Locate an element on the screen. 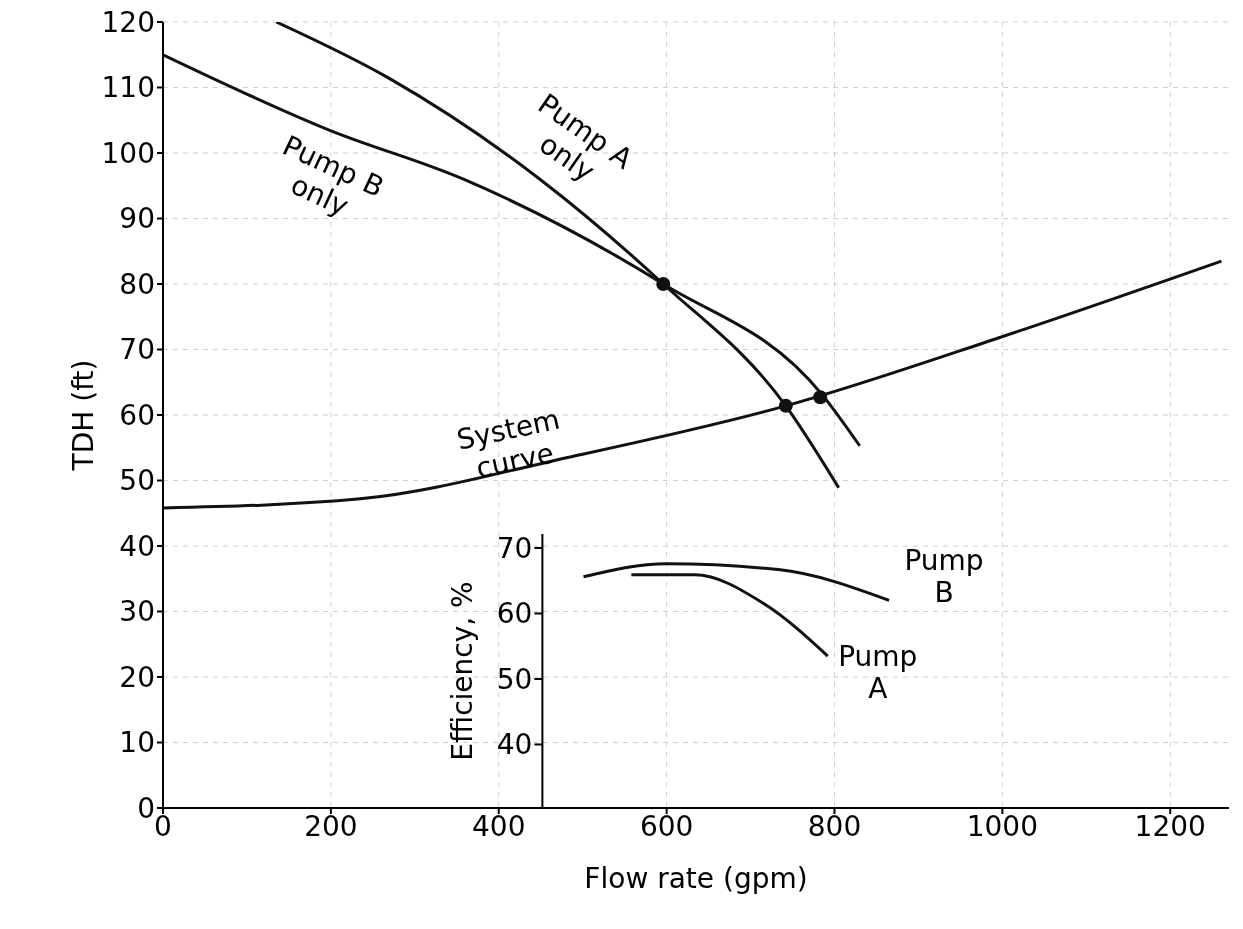  y-tick-label: 40 is located at coordinates (137, 546).